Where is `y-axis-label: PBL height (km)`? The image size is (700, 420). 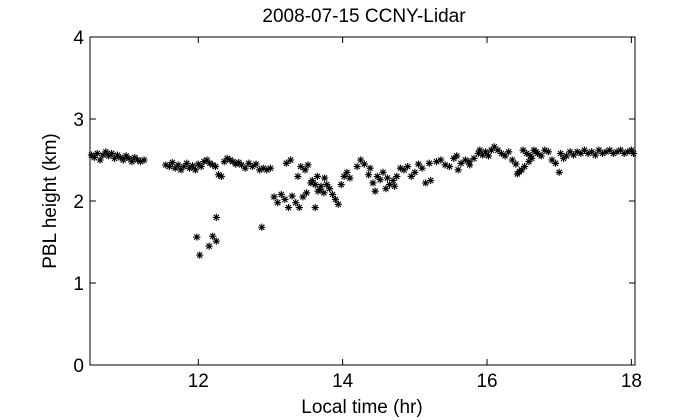 y-axis-label: PBL height (km) is located at coordinates (50, 201).